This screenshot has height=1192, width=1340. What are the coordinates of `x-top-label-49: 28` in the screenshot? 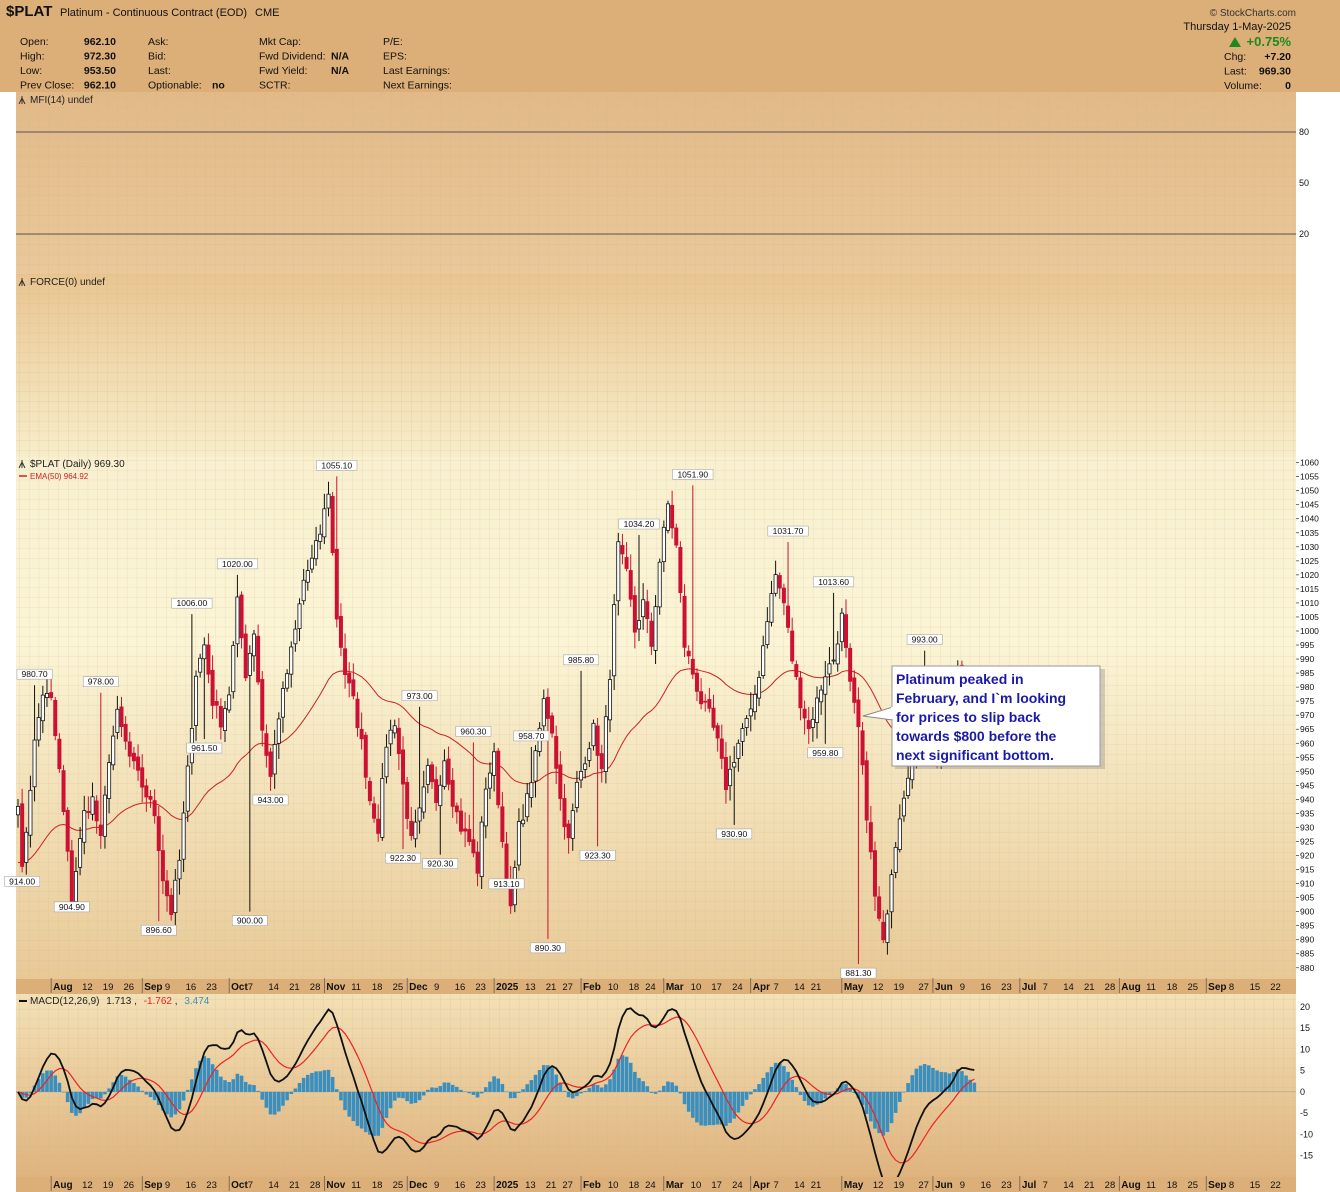 It's located at (1110, 987).